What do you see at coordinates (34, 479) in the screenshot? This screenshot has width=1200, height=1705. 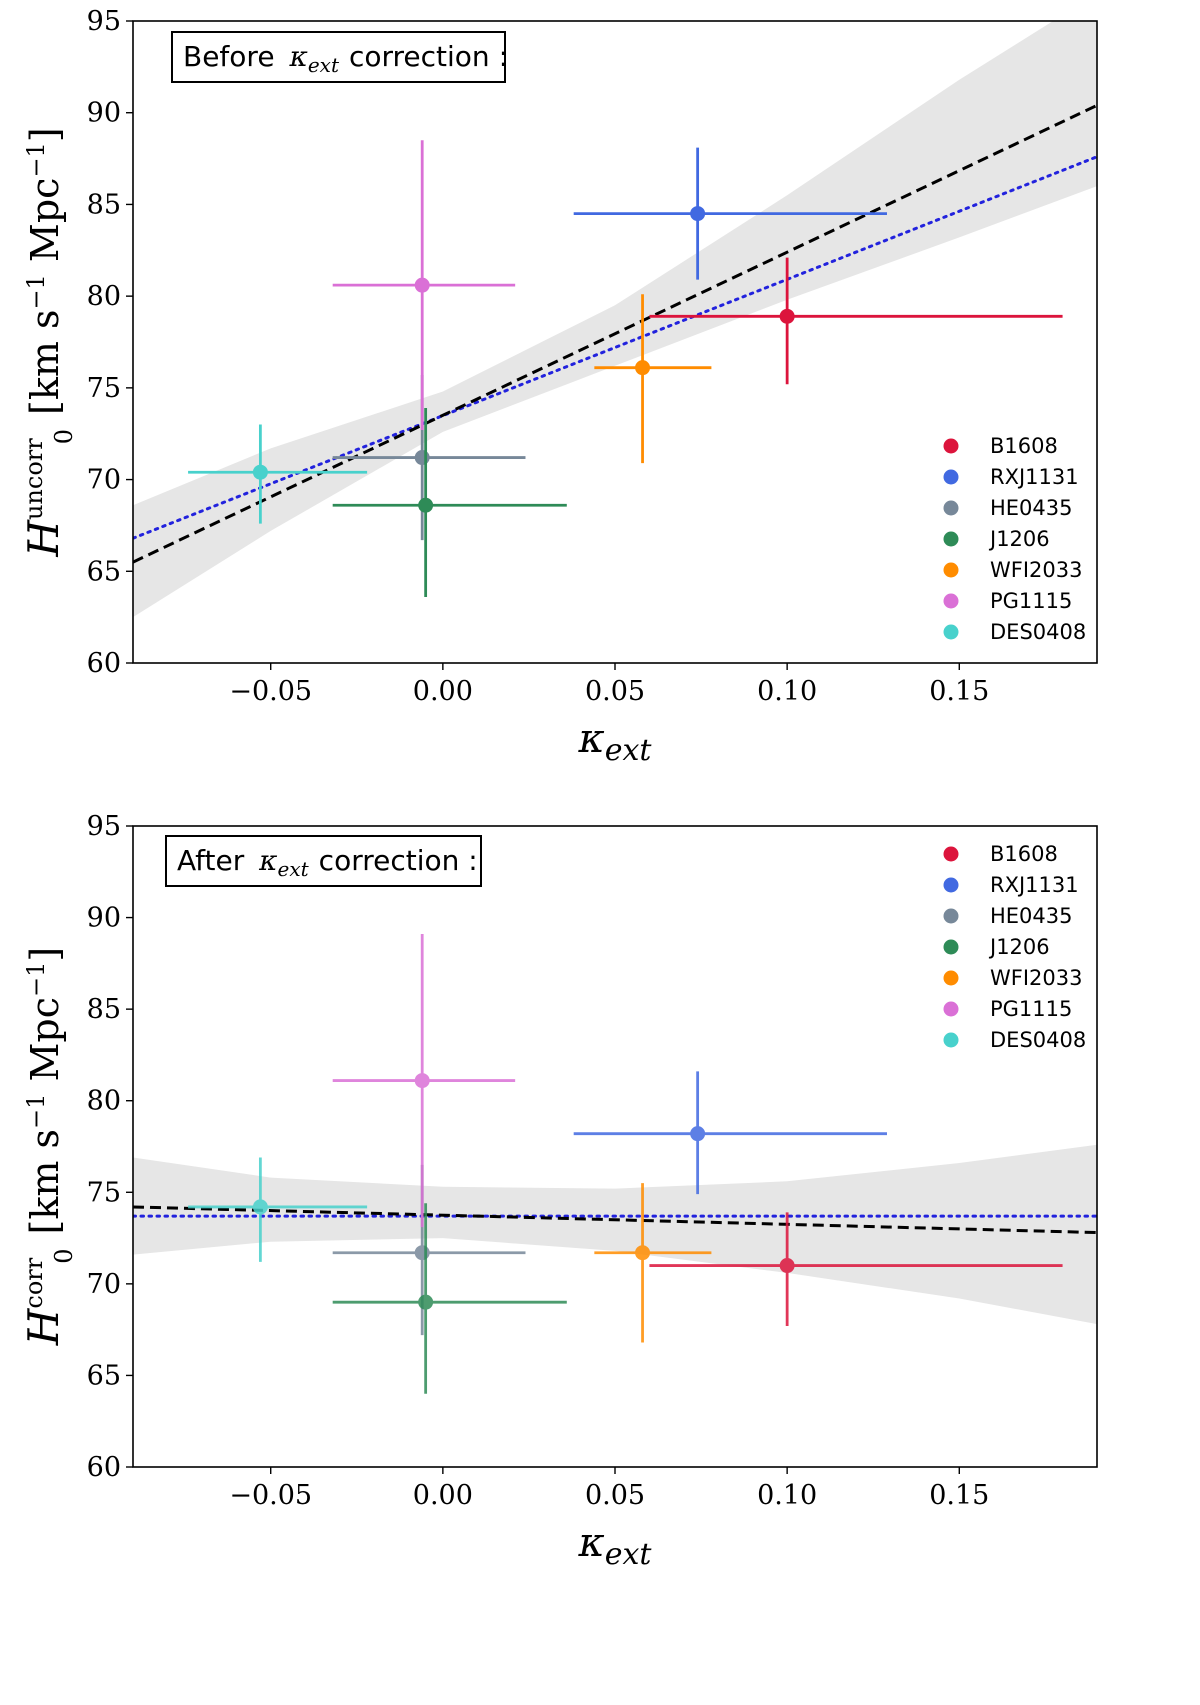 I see `y-axis-label-superscript: uncorr` at bounding box center [34, 479].